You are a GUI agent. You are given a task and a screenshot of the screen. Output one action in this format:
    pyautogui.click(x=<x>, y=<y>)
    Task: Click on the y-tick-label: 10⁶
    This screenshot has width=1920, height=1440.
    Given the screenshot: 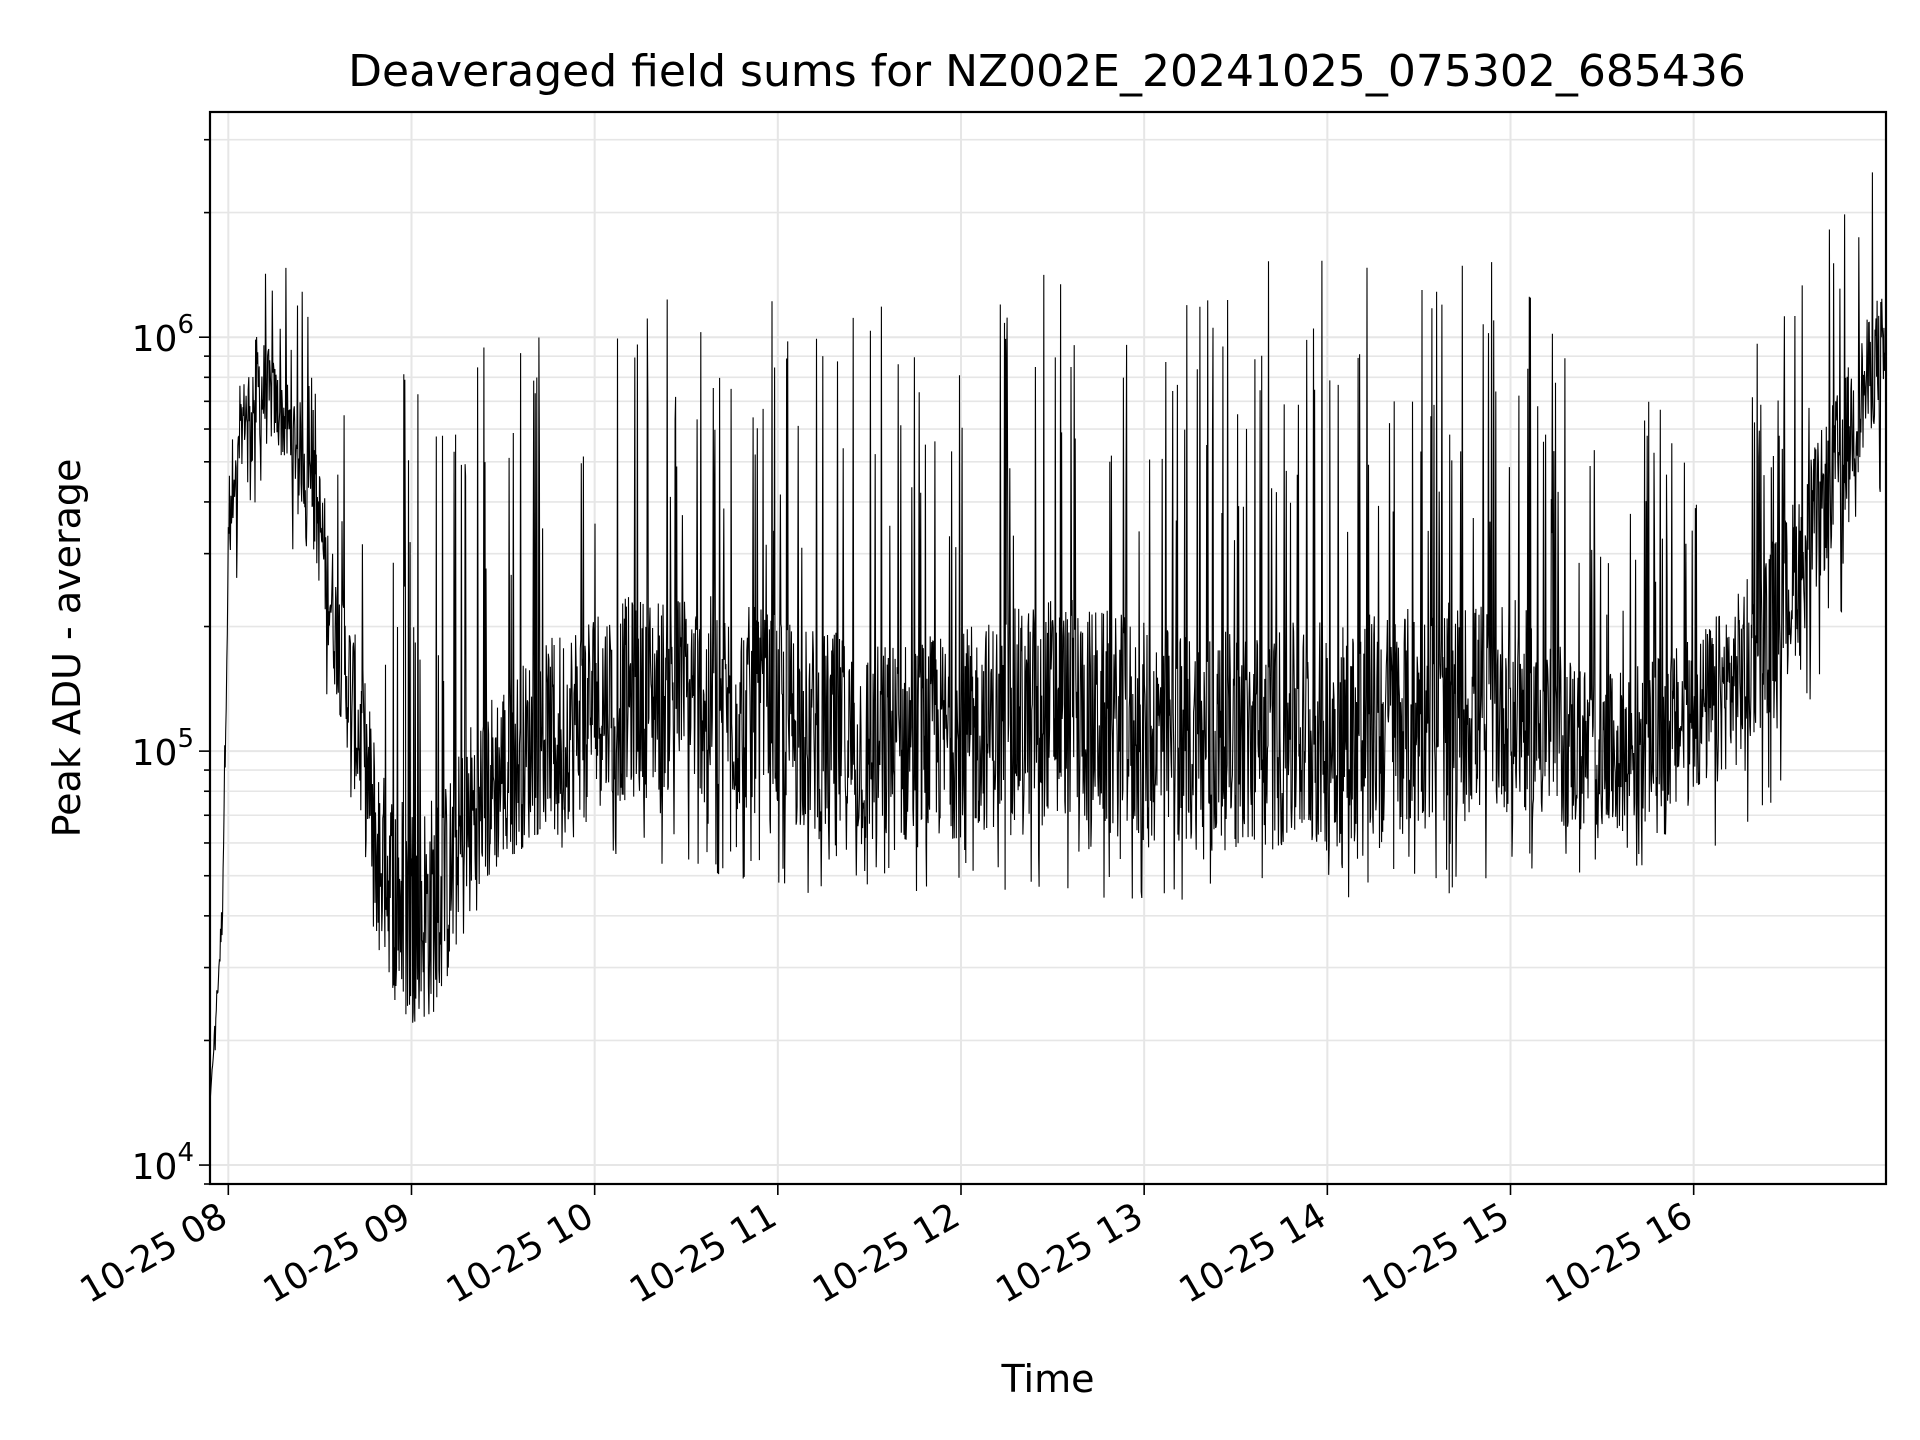 What is the action you would take?
    pyautogui.click(x=163, y=335)
    